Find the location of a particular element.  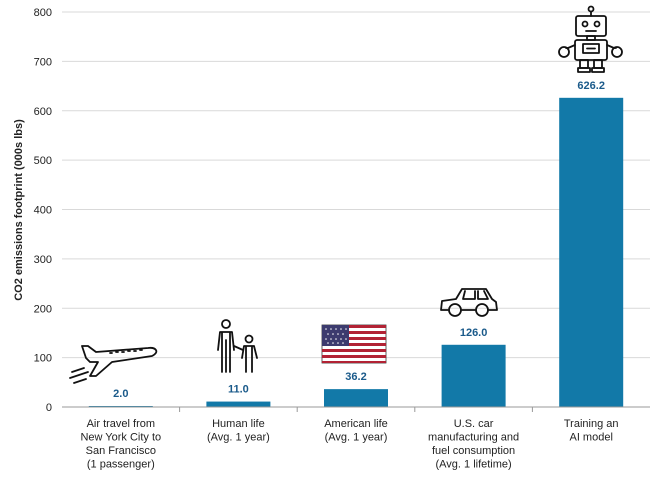

y-tick-label: 700 is located at coordinates (43, 62).